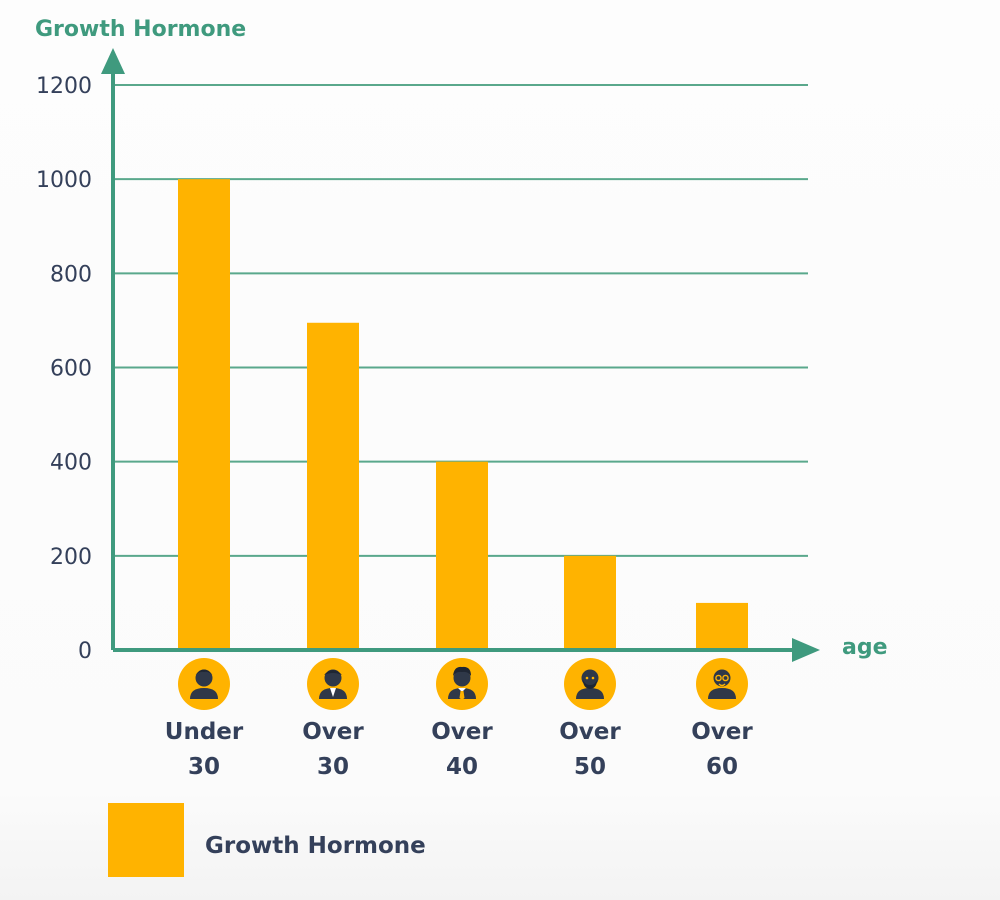 The height and width of the screenshot is (900, 1000). I want to click on young-man-icon, so click(204, 684).